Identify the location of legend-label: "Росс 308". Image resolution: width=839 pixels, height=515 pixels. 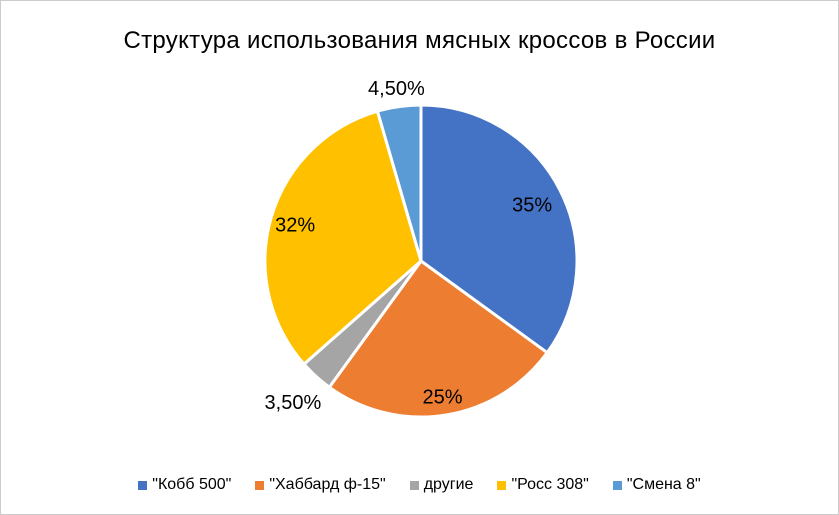
(550, 484).